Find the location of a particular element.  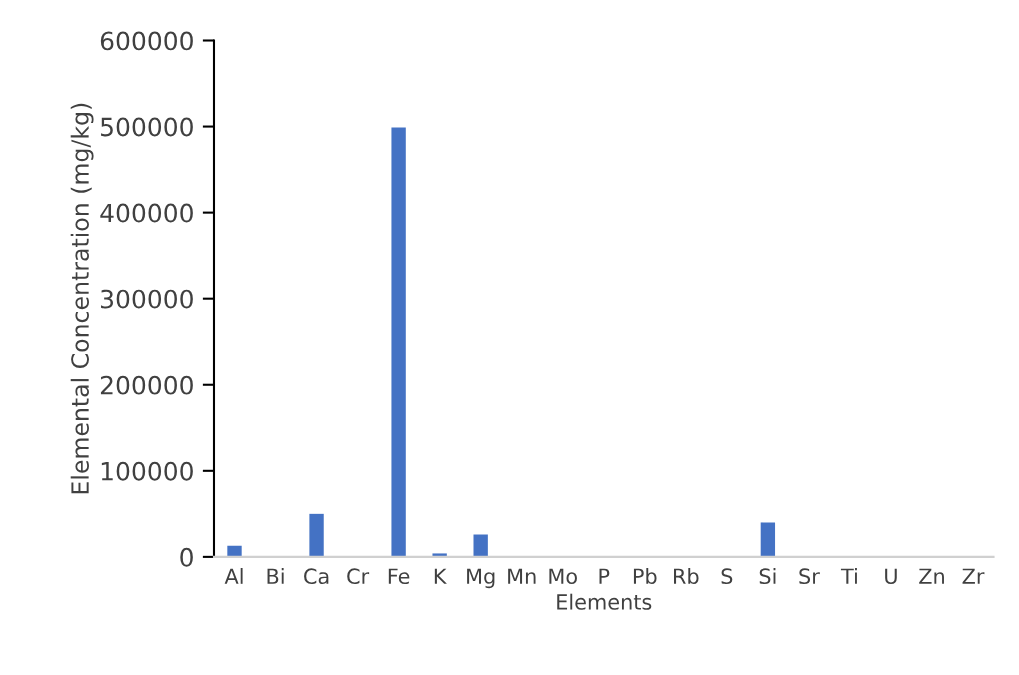

y-tick-label: 500000 is located at coordinates (147, 127).